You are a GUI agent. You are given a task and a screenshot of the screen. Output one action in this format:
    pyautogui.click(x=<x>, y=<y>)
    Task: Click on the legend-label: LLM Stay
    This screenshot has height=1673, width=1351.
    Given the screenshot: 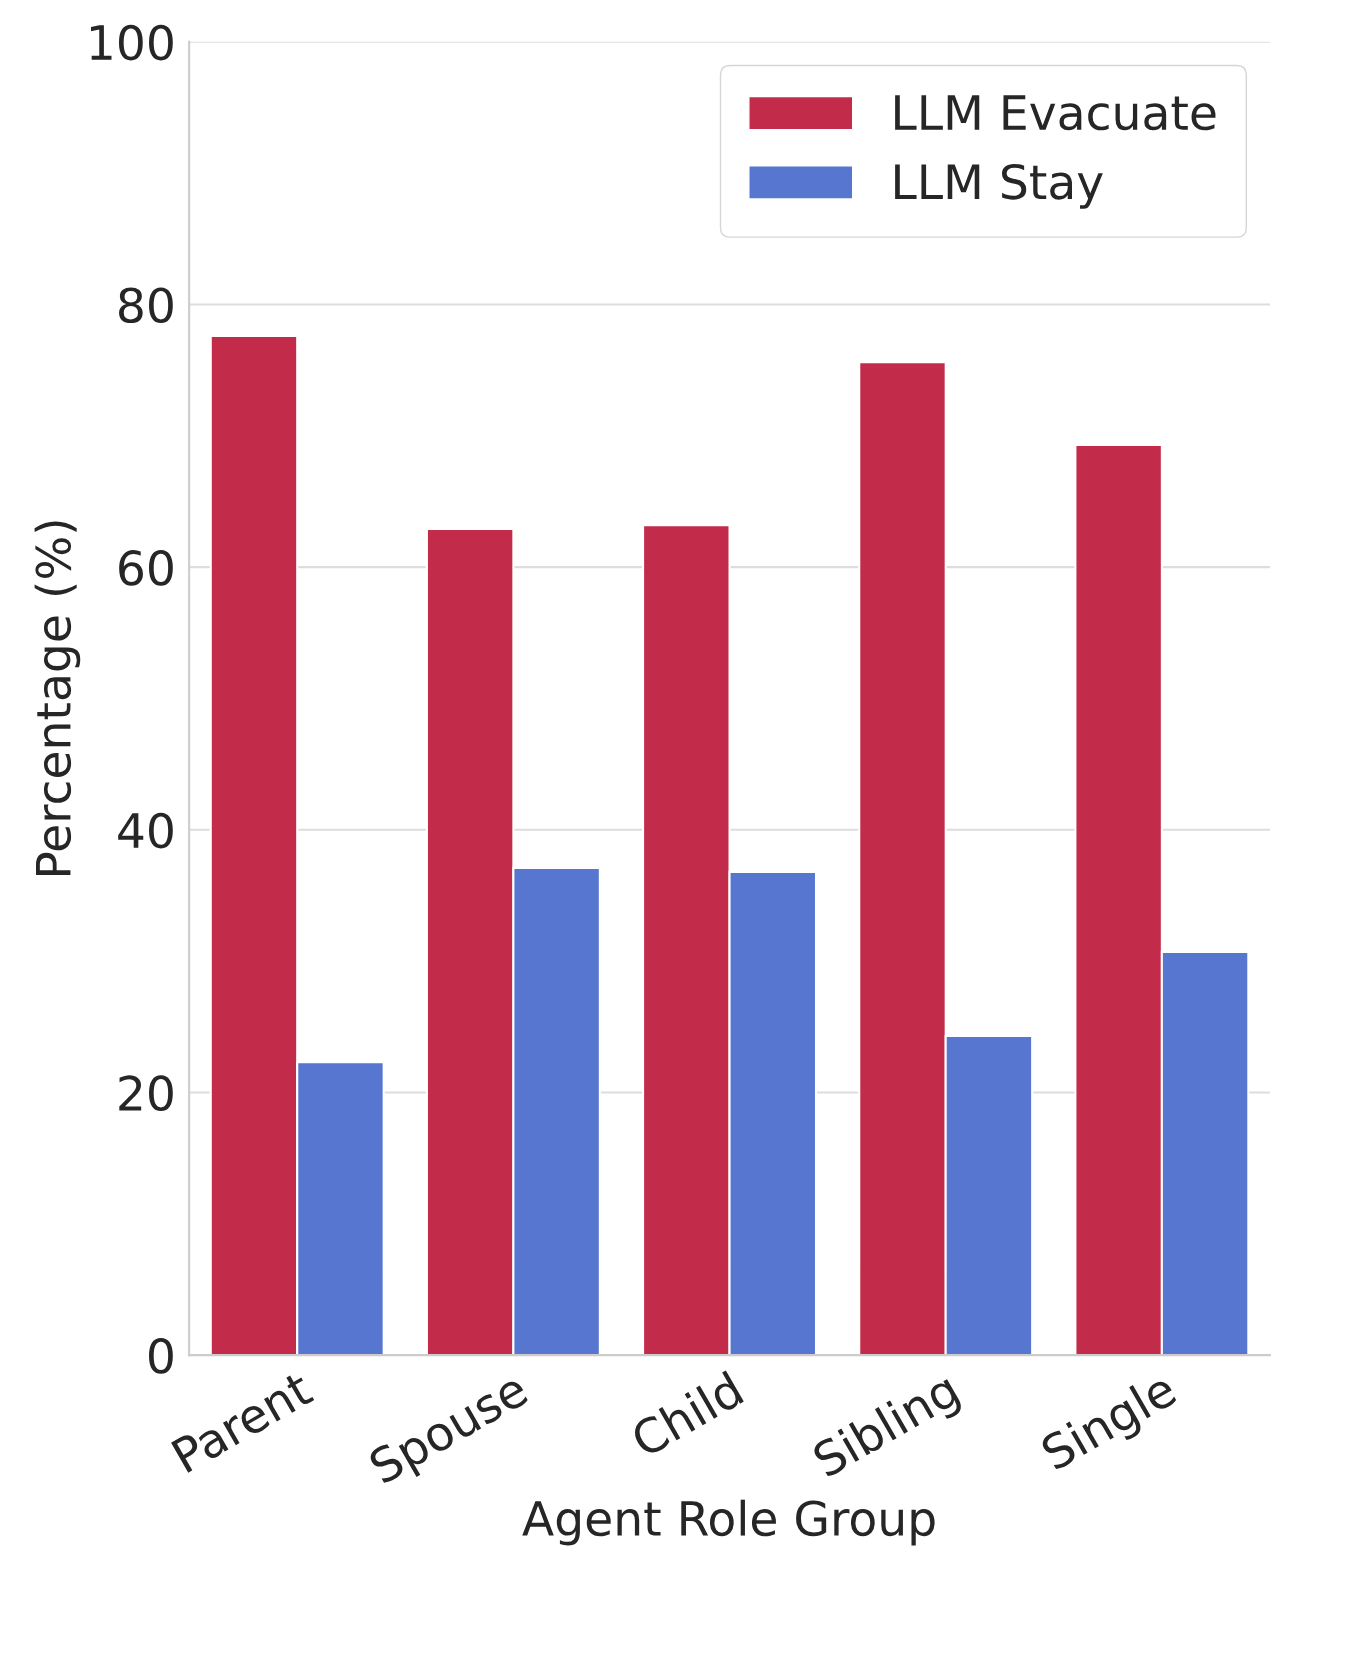 What is the action you would take?
    pyautogui.click(x=999, y=186)
    